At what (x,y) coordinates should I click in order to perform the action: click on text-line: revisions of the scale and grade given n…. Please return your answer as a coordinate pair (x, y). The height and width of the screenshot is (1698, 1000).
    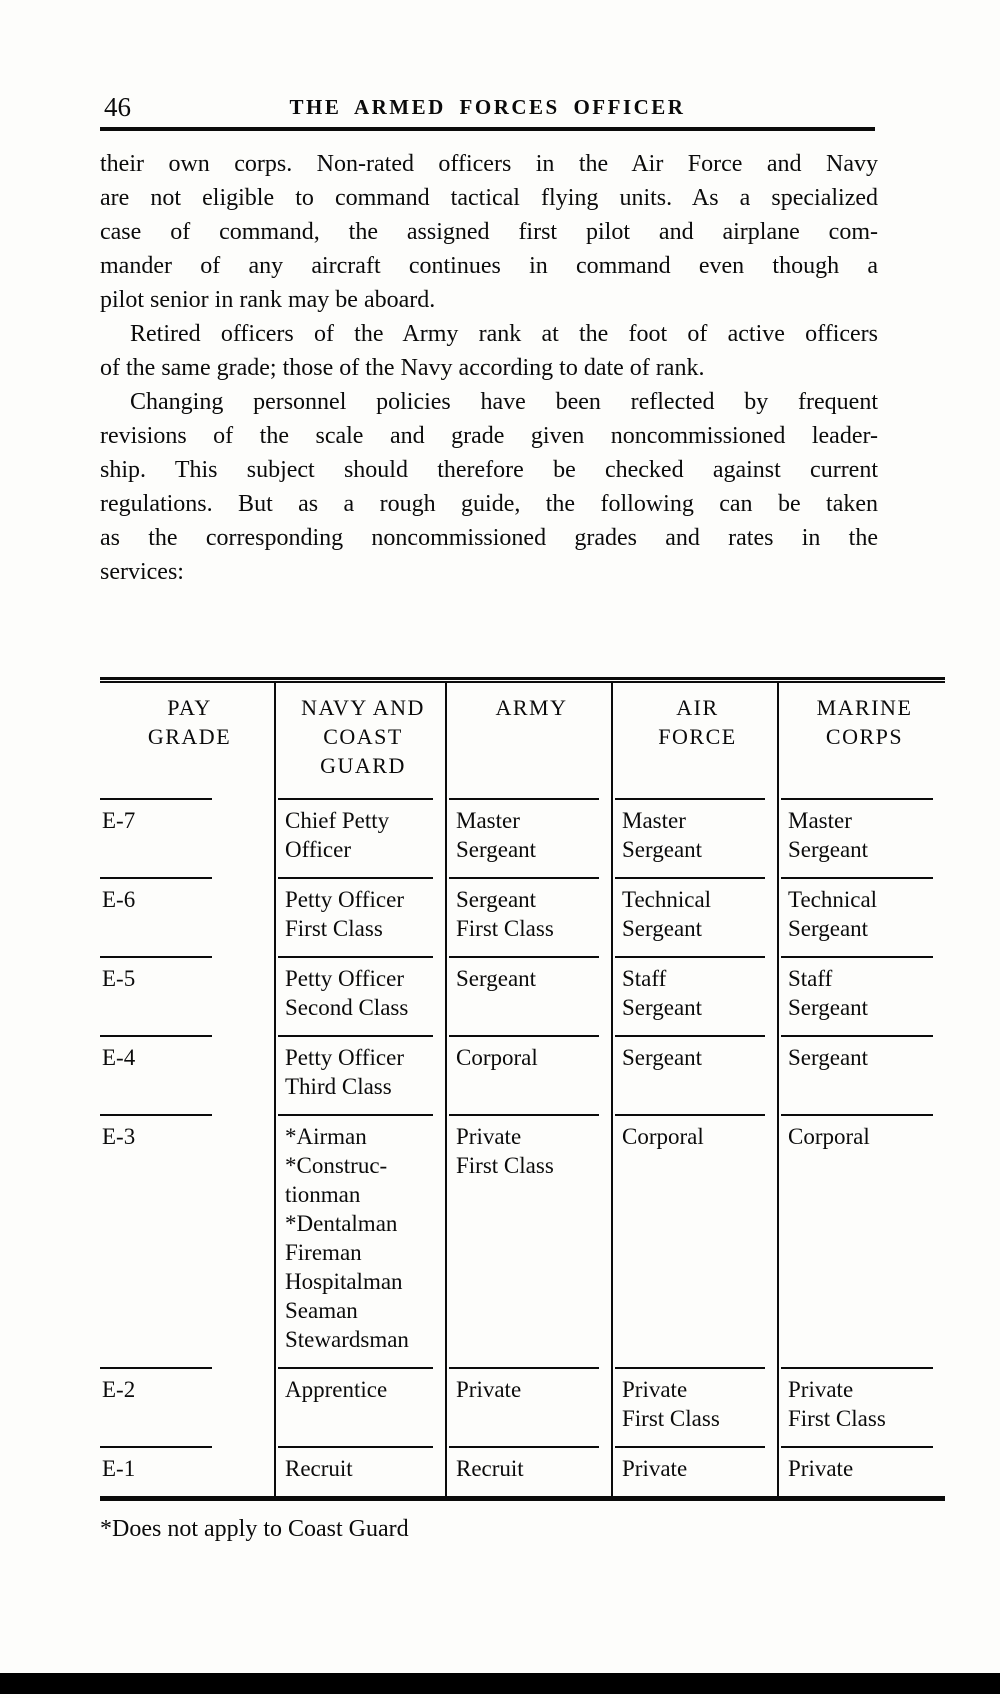
    Looking at the image, I should click on (489, 436).